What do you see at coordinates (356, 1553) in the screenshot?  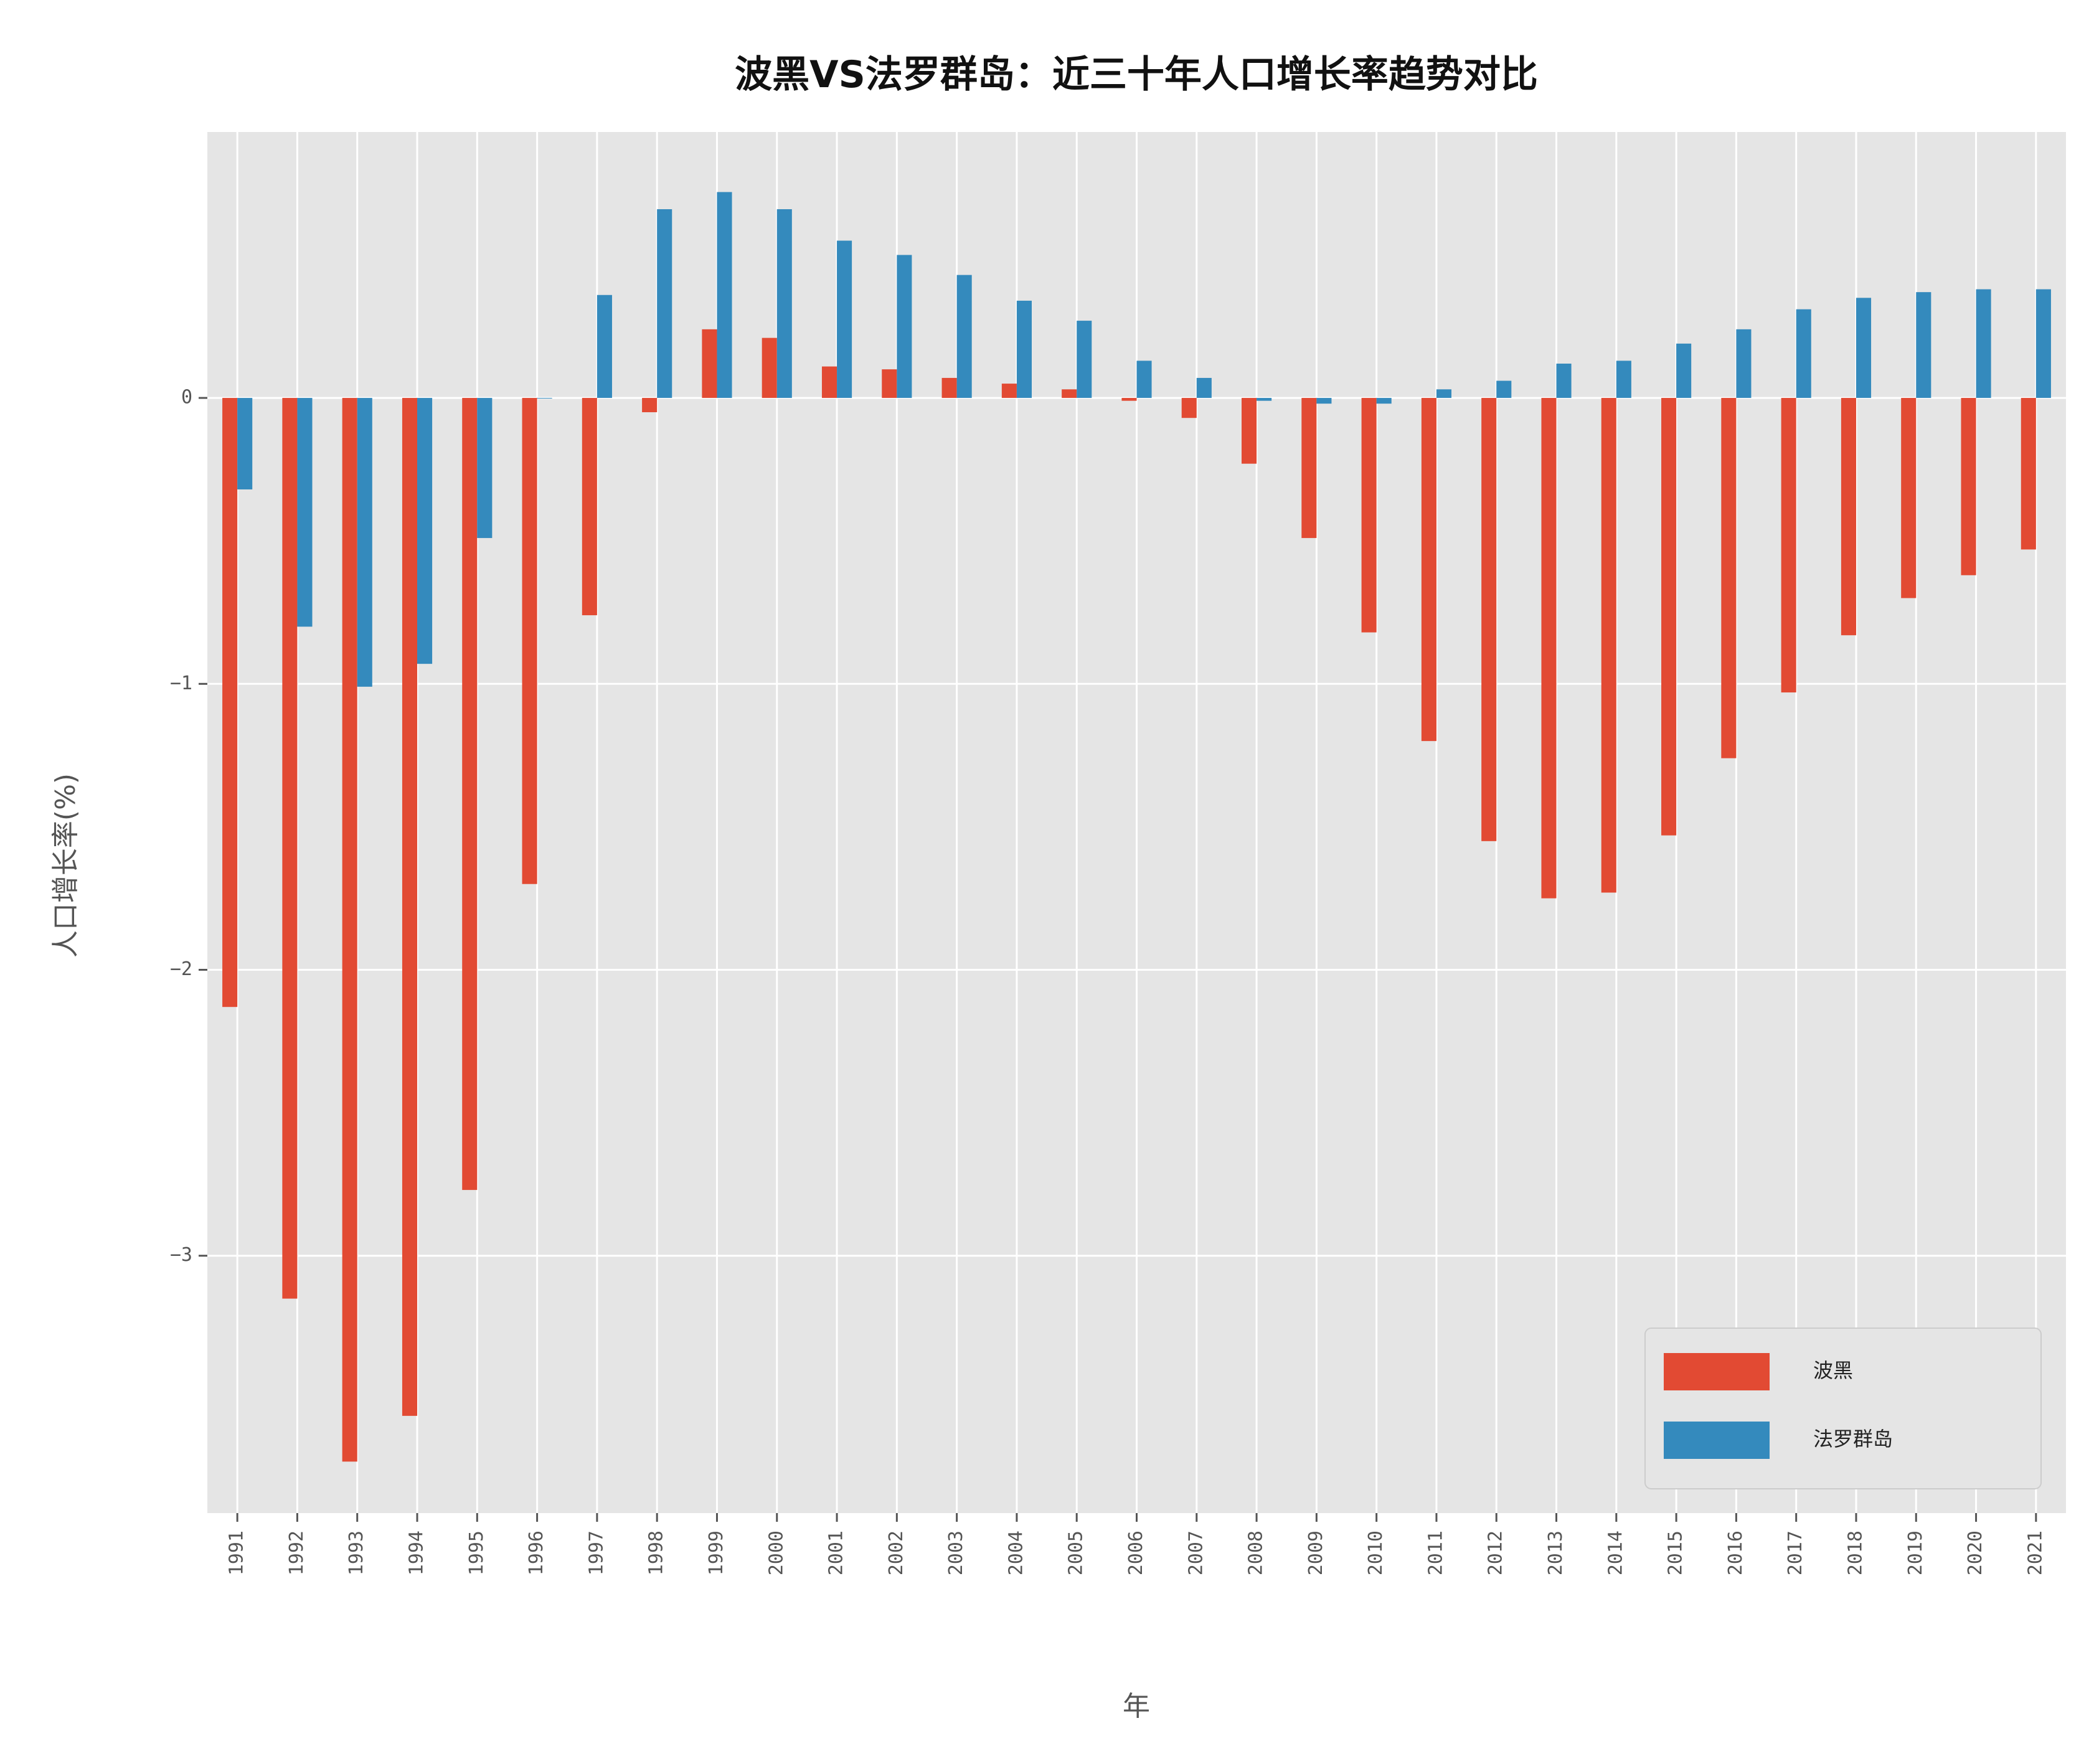 I see `x-tick-label: 1993` at bounding box center [356, 1553].